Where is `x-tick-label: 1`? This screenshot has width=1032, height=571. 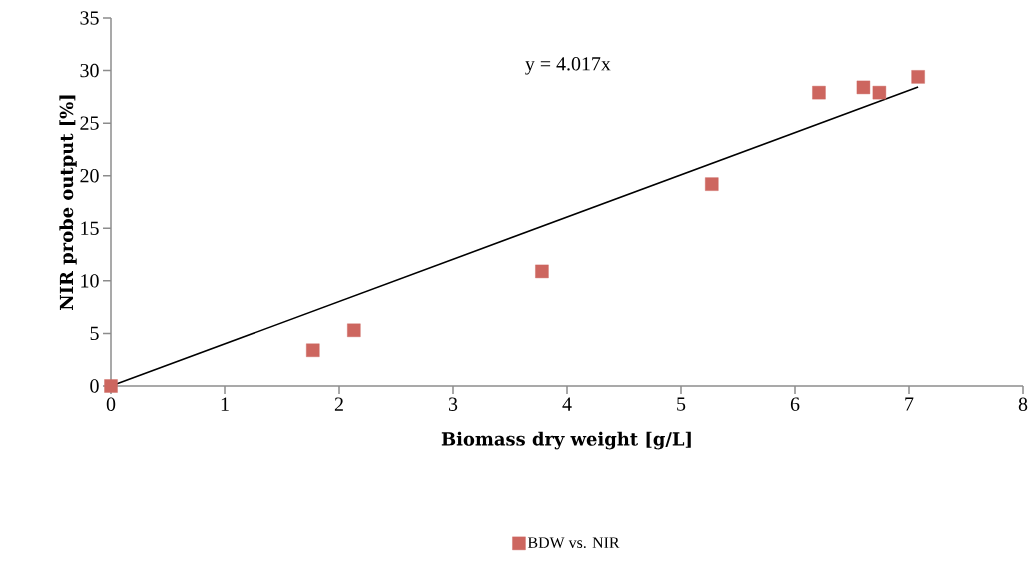
x-tick-label: 1 is located at coordinates (225, 404).